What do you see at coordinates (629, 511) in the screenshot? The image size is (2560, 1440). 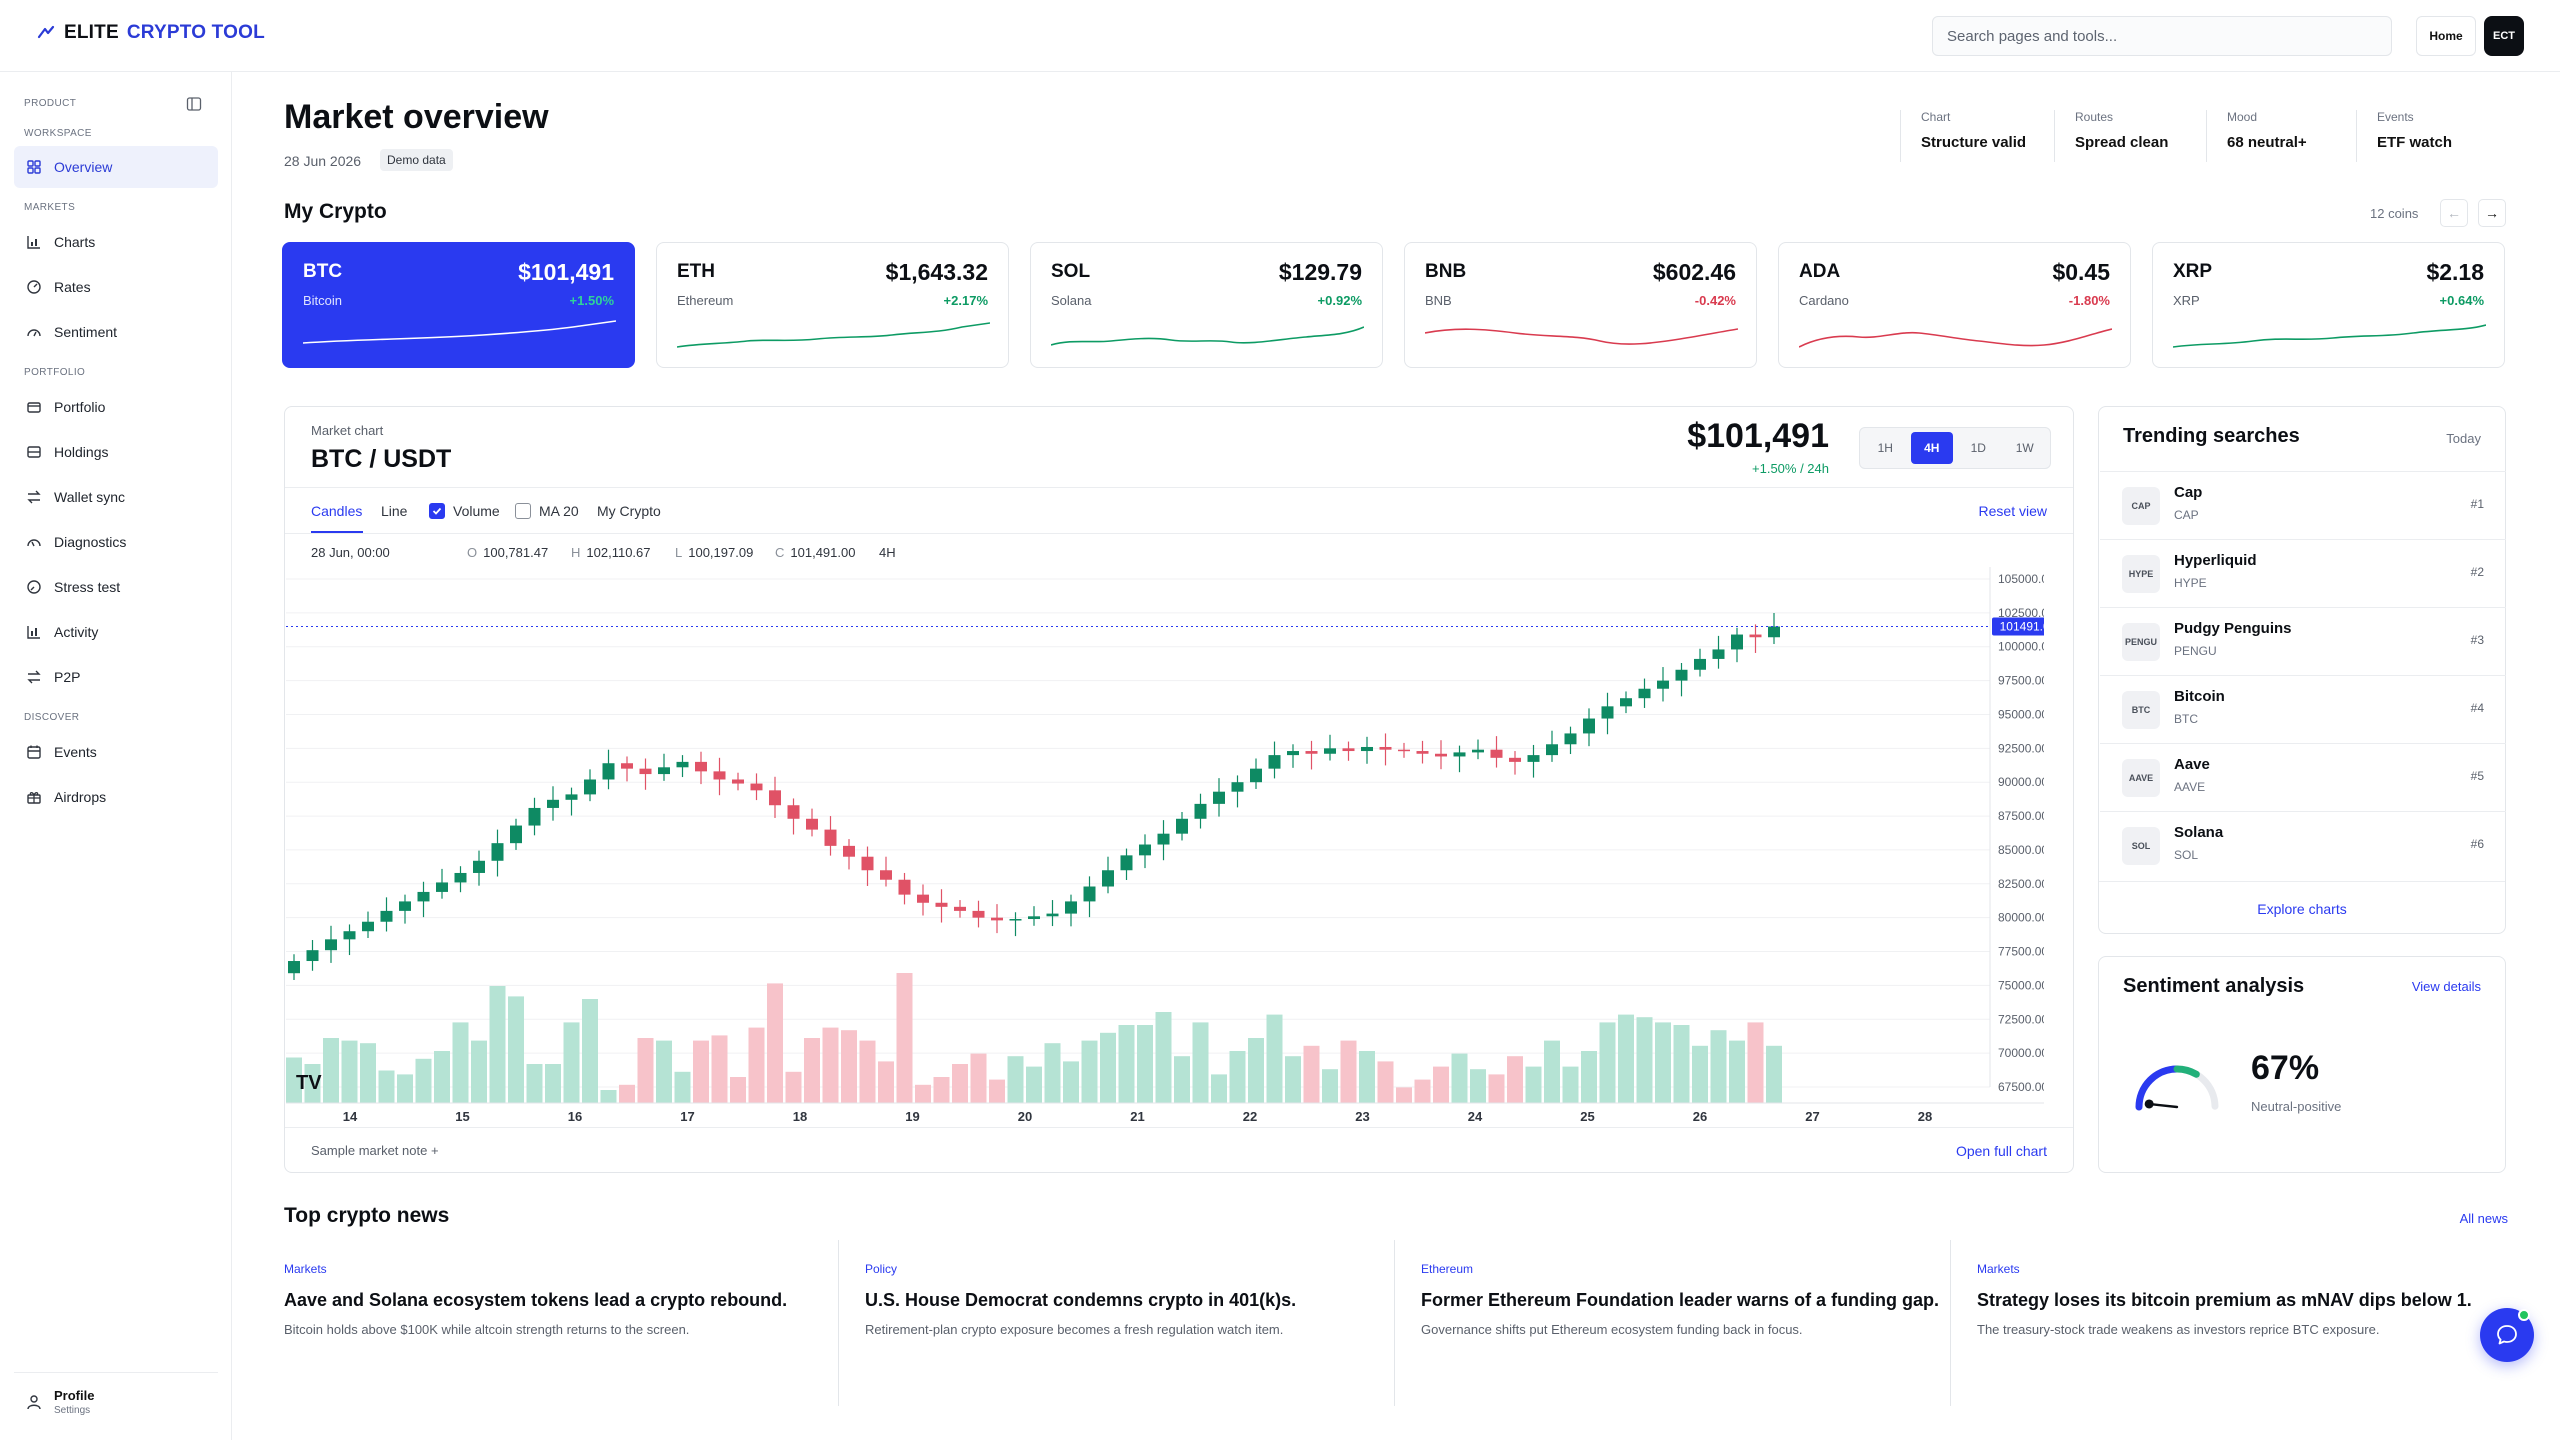 I see `tab-my-crypto: My Crypto` at bounding box center [629, 511].